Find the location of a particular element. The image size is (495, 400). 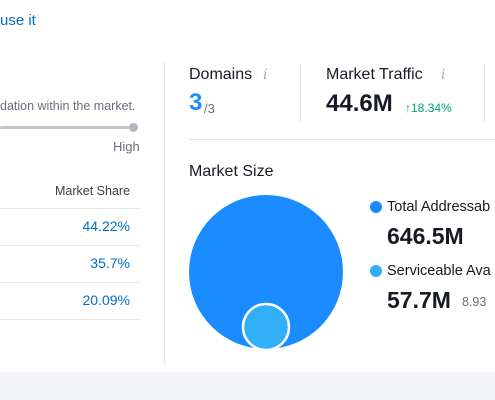

domains-value: 3 is located at coordinates (196, 102).